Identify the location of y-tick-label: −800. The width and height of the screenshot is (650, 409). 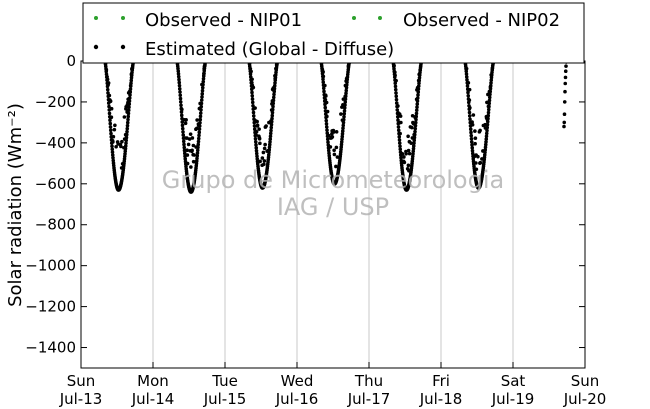
(55, 225).